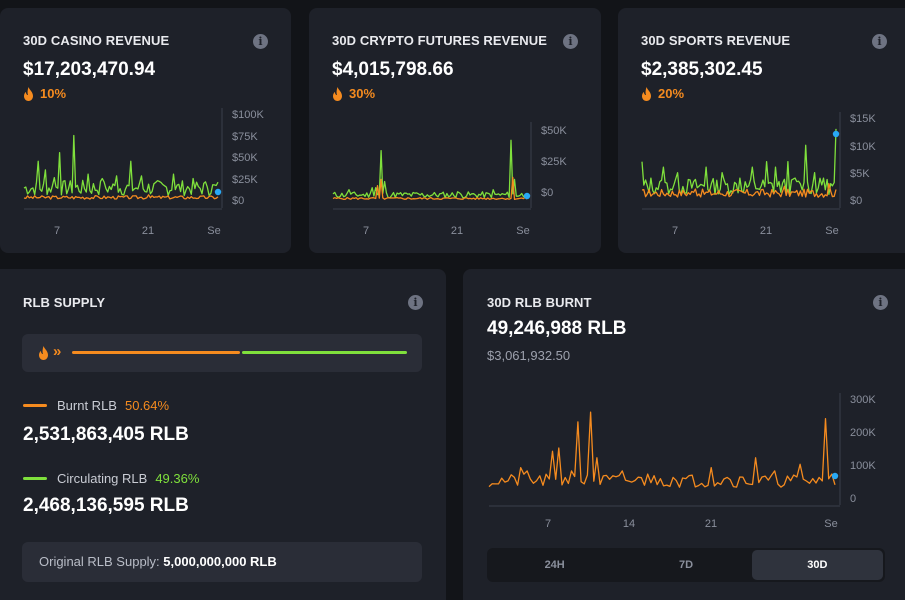  What do you see at coordinates (863, 433) in the screenshot?
I see `y-tick-label: 200K` at bounding box center [863, 433].